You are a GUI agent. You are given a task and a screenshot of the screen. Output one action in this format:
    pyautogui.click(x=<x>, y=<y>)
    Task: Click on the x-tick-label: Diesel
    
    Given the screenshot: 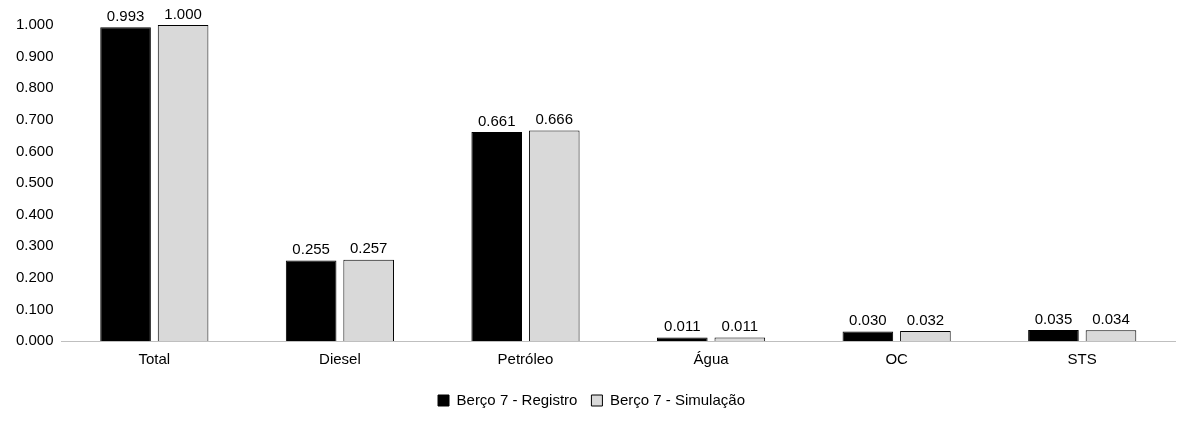 What is the action you would take?
    pyautogui.click(x=340, y=359)
    